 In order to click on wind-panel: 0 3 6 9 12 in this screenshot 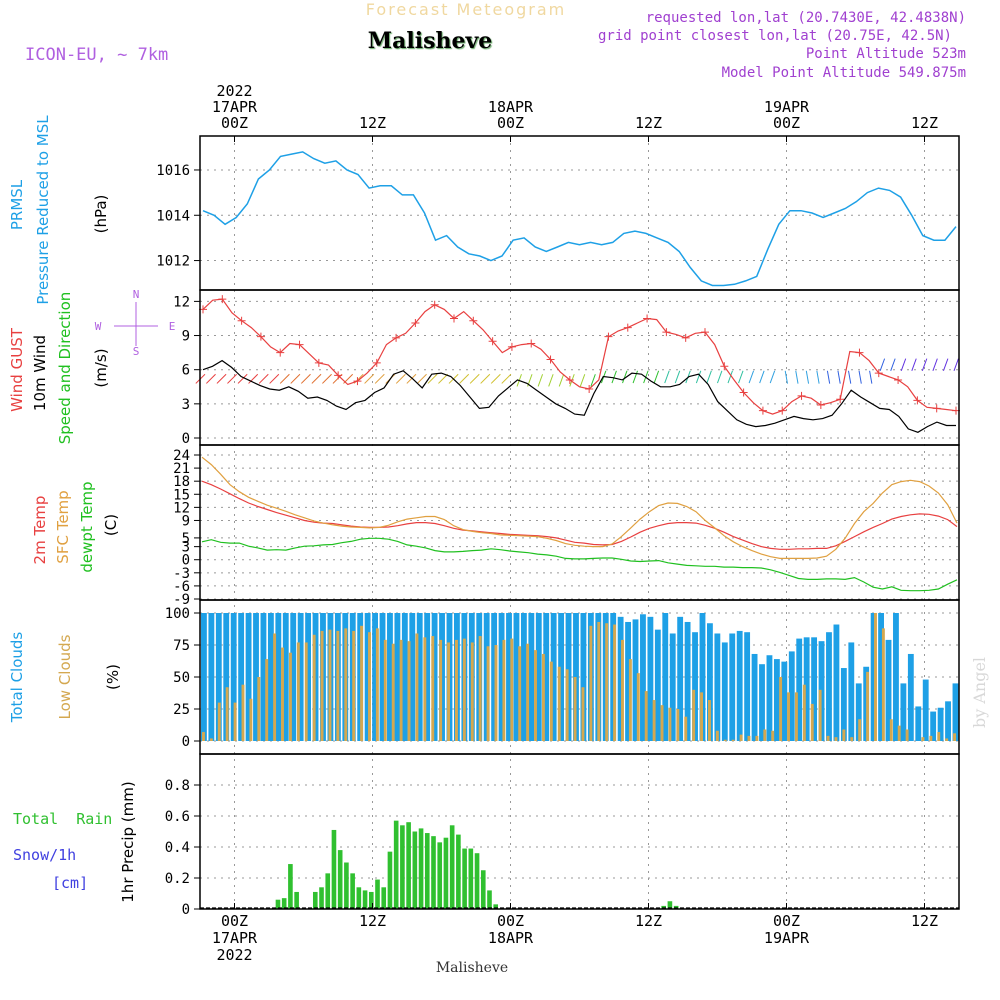, I will do `click(566, 370)`.